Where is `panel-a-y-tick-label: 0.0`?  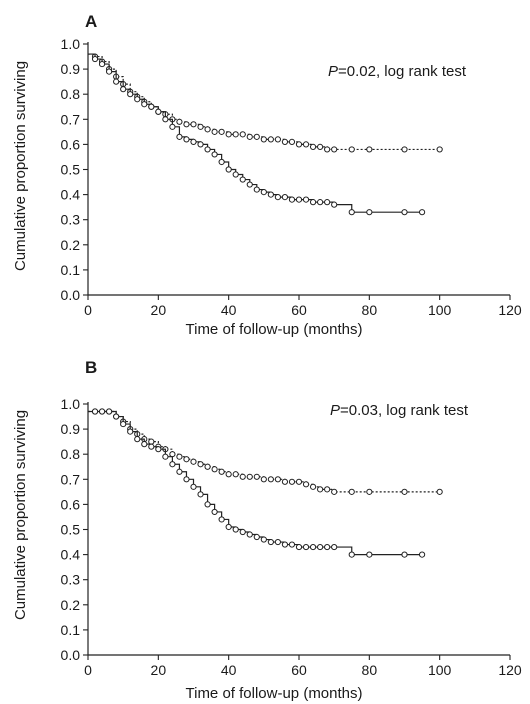 panel-a-y-tick-label: 0.0 is located at coordinates (71, 295).